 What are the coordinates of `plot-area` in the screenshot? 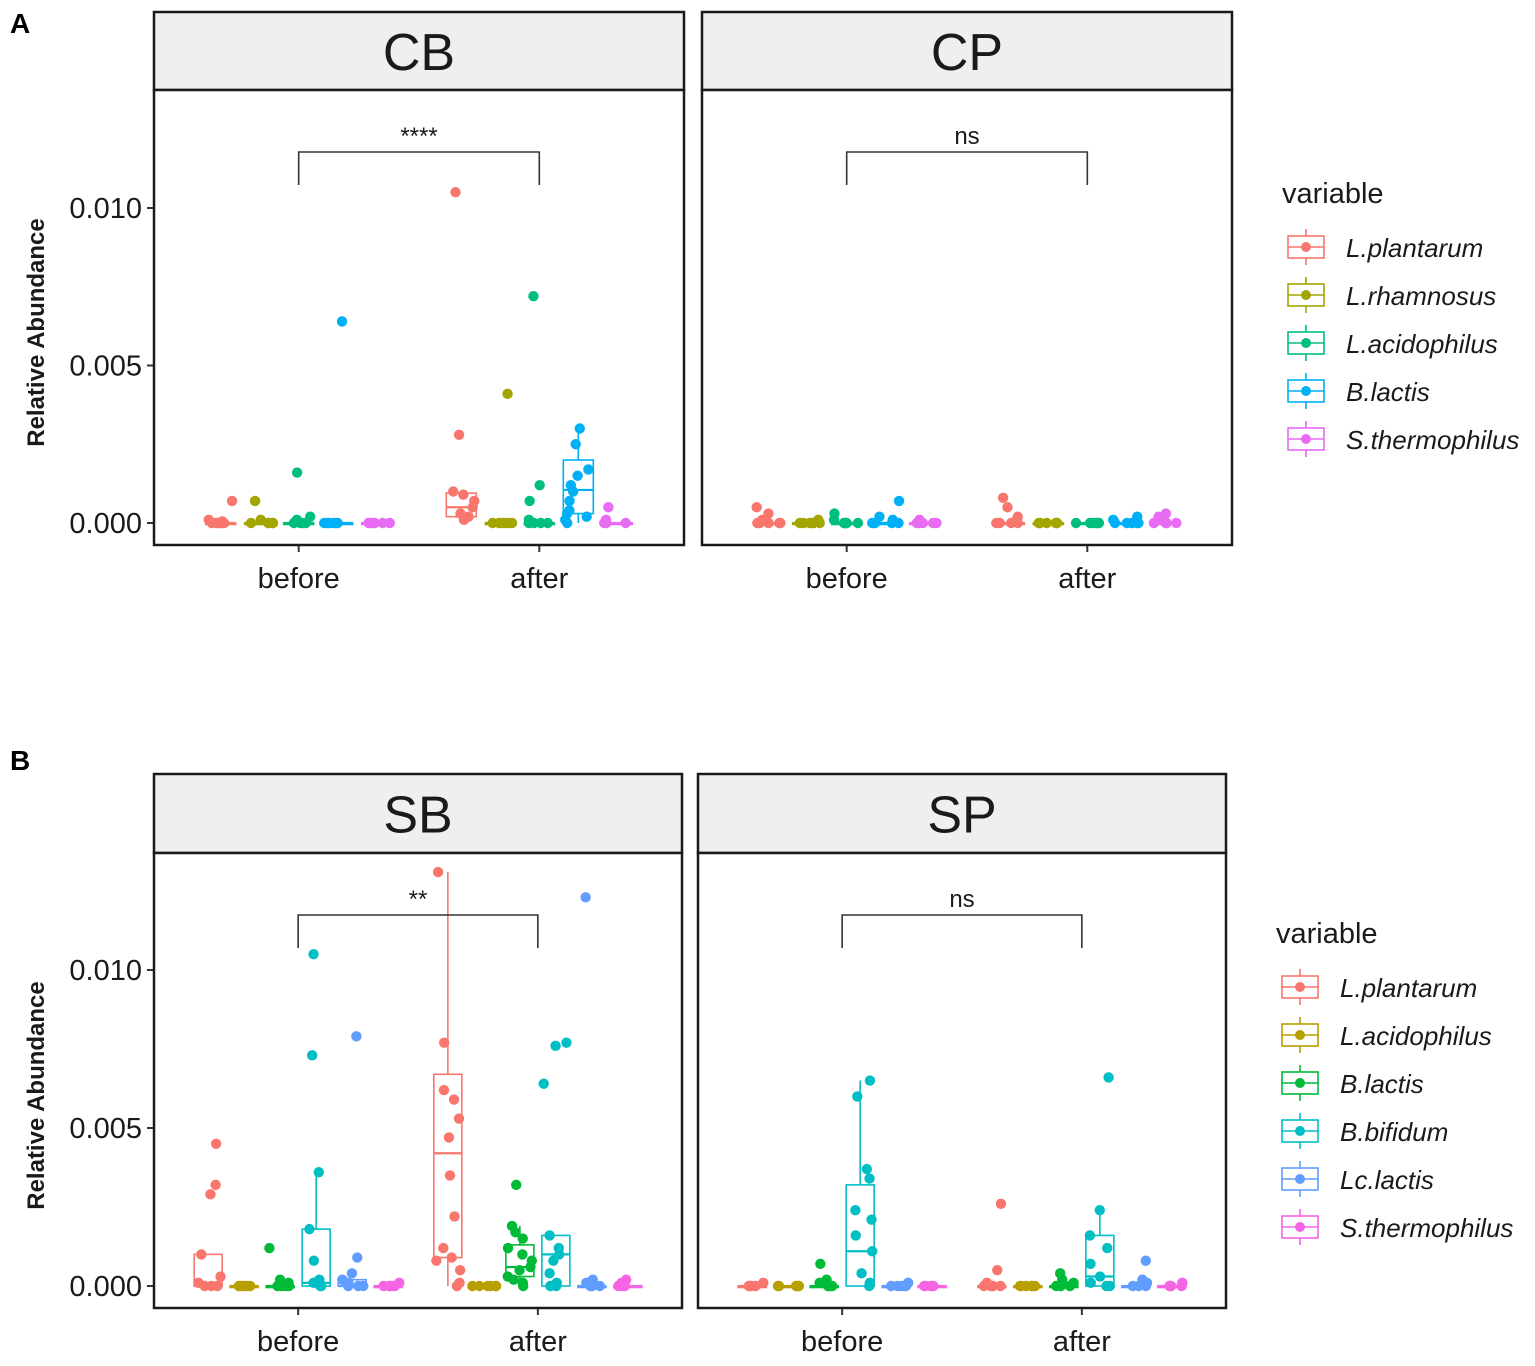 It's located at (962, 1080).